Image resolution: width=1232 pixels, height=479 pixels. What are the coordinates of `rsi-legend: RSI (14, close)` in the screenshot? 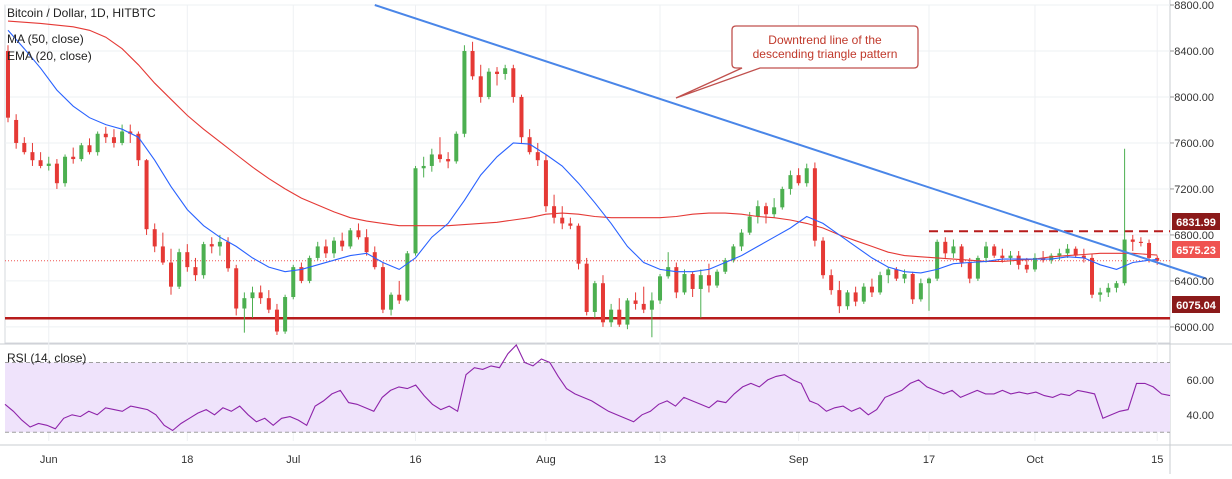 It's located at (46, 358).